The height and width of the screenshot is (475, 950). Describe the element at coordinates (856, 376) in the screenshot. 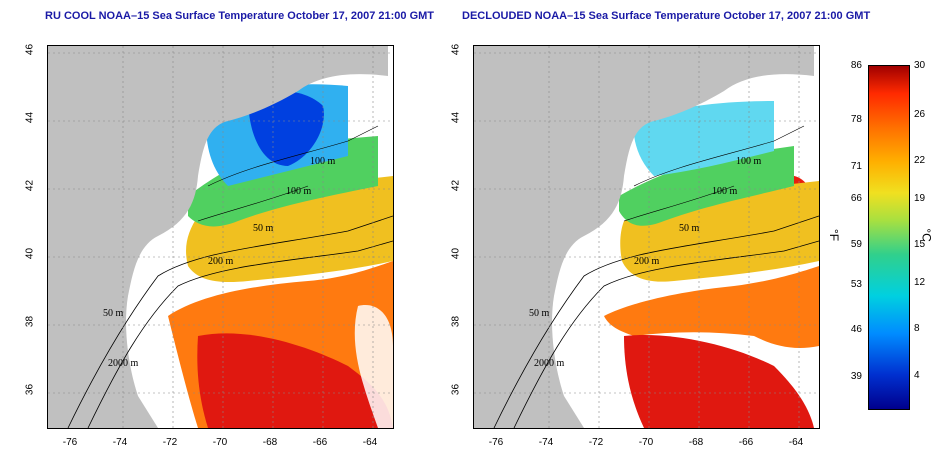

I see `colorbar-f-tick: 39` at that location.